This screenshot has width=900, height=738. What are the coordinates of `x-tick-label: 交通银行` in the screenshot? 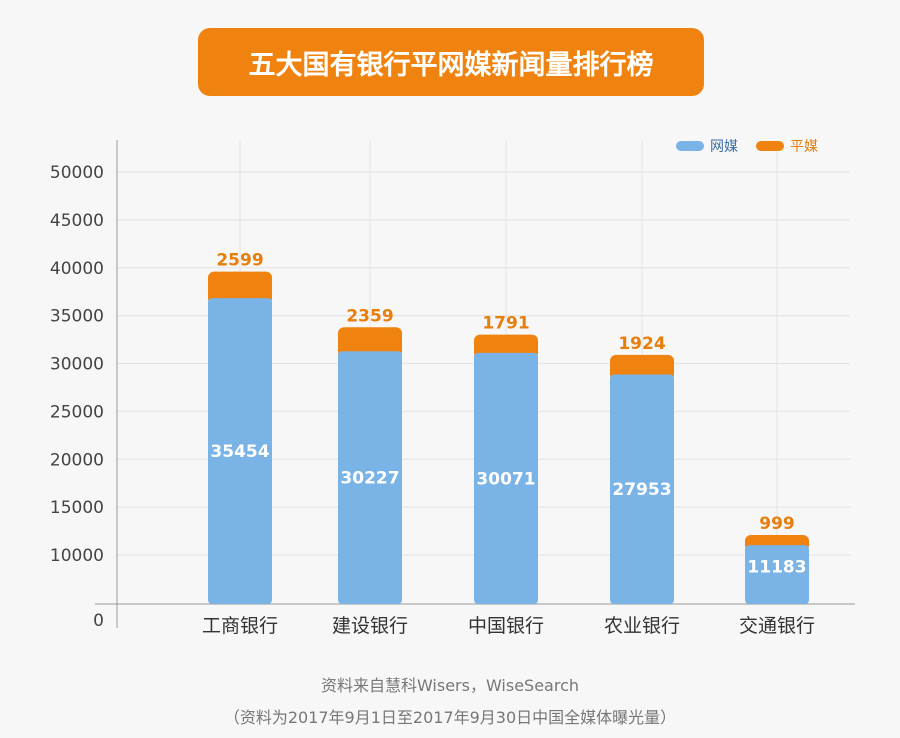 It's located at (777, 626).